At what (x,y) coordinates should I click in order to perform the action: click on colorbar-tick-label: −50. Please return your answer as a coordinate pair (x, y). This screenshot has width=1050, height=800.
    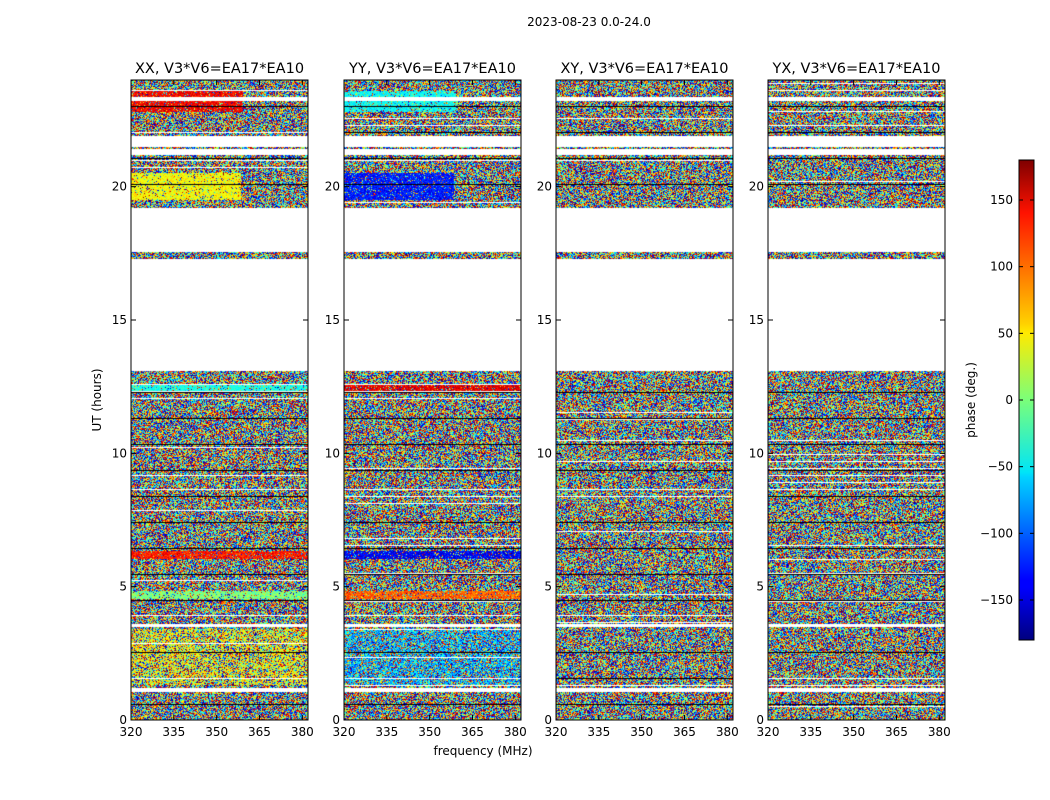
    Looking at the image, I should click on (1000, 467).